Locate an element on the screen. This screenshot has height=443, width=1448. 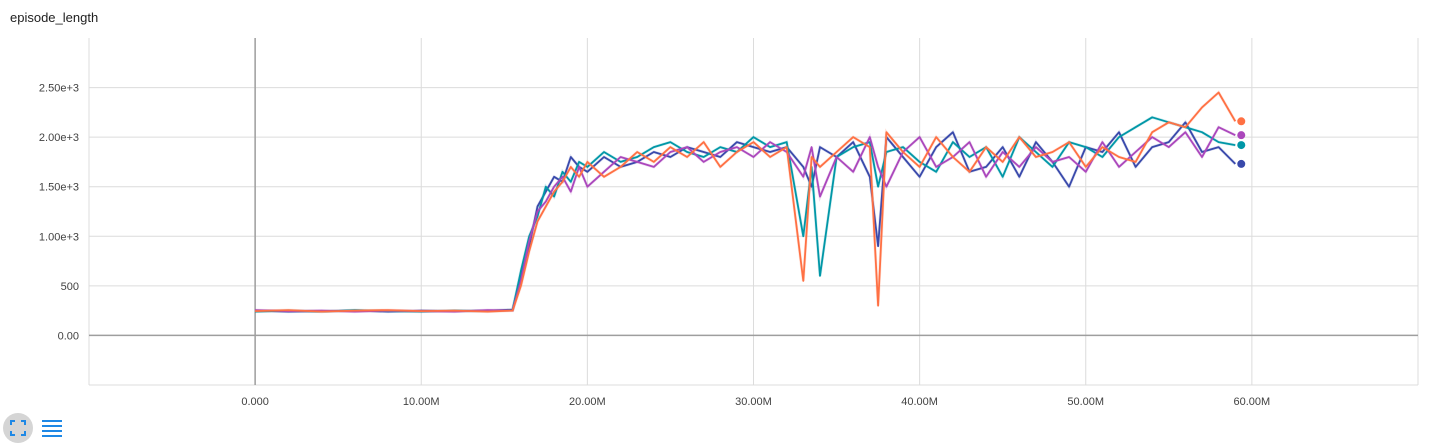
list-icon is located at coordinates (52, 428).